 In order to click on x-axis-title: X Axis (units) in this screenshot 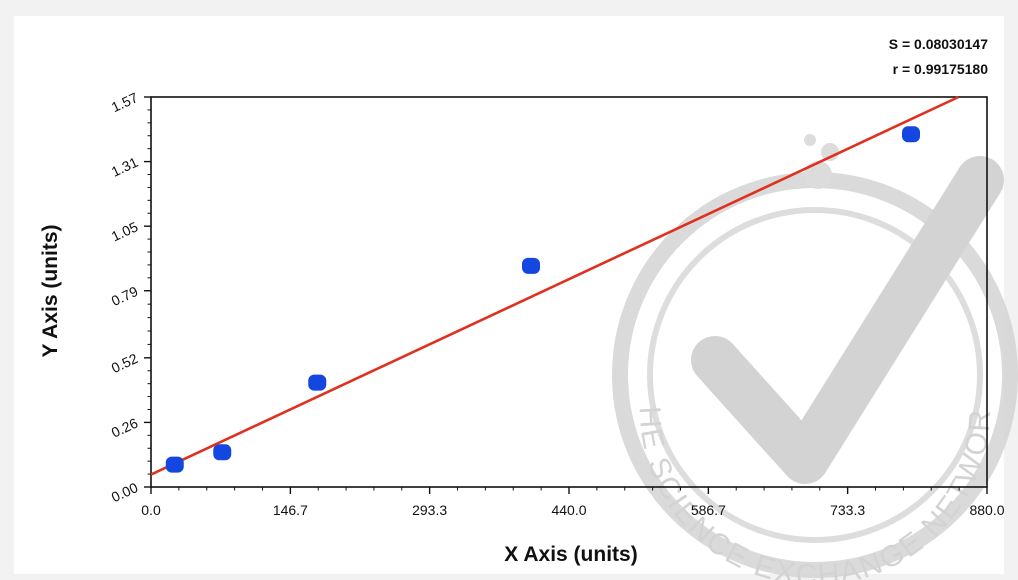, I will do `click(570, 554)`.